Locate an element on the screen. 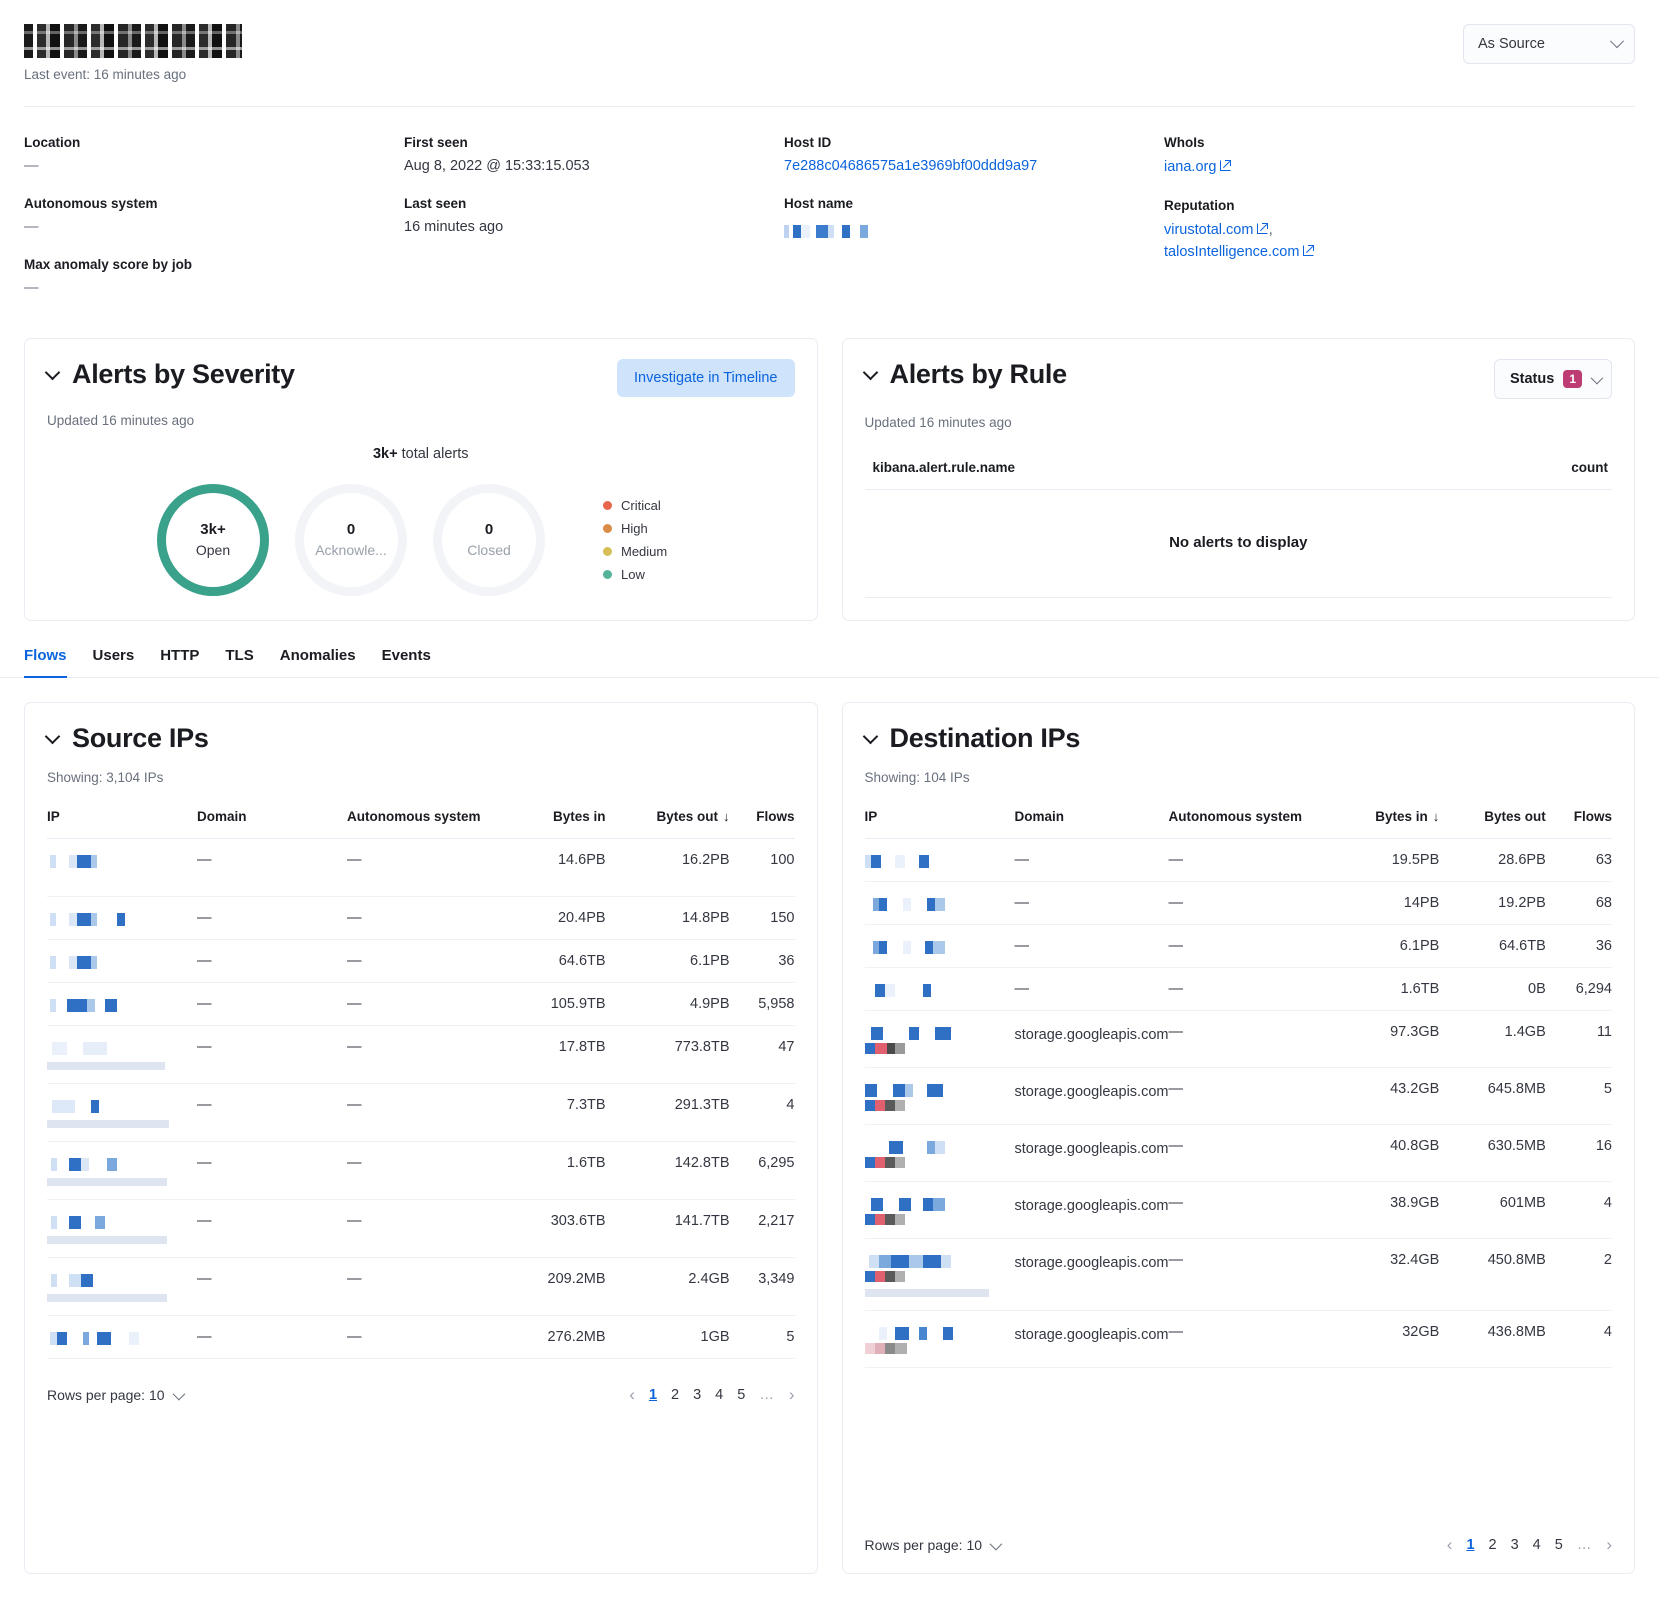 This screenshot has width=1659, height=1598. table-row: — — 14.6PB 16.2PB 100 is located at coordinates (421, 867).